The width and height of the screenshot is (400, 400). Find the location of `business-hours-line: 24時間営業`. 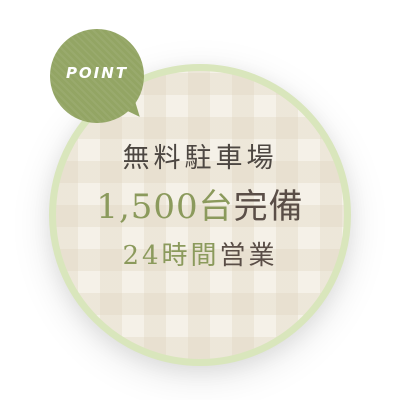

business-hours-line: 24時間営業 is located at coordinates (200, 253).